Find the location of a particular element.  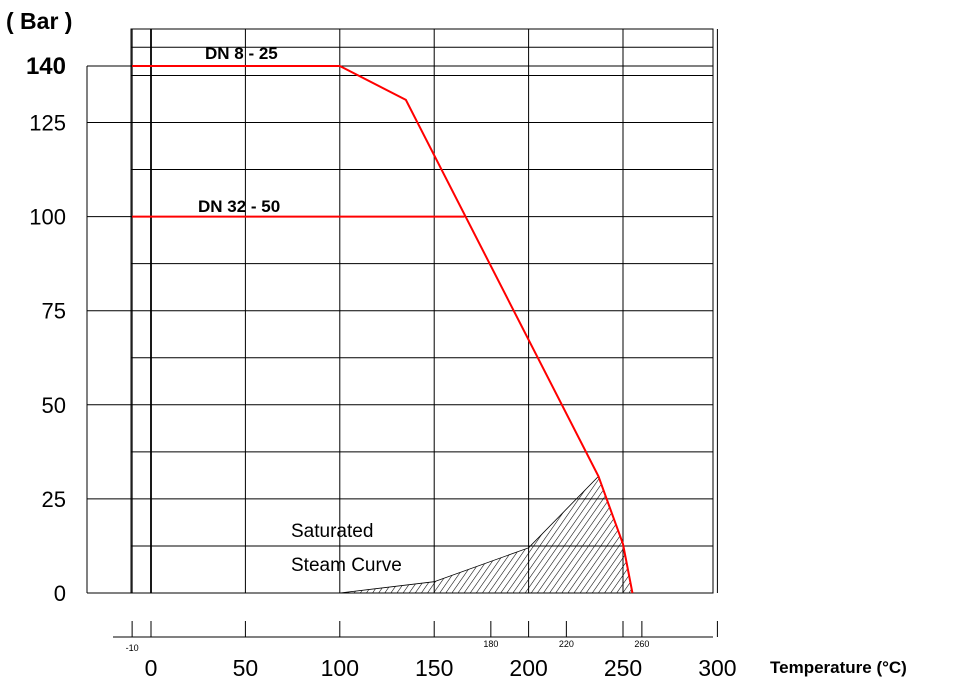

x-axis-label: Temperature (°C) is located at coordinates (838, 667).